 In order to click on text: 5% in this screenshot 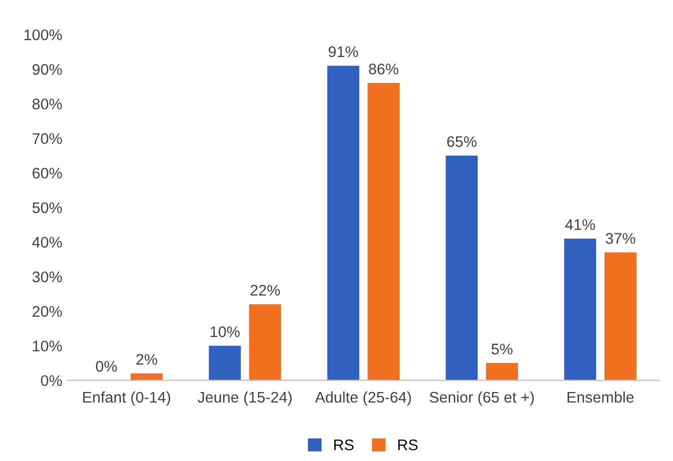, I will do `click(502, 349)`.